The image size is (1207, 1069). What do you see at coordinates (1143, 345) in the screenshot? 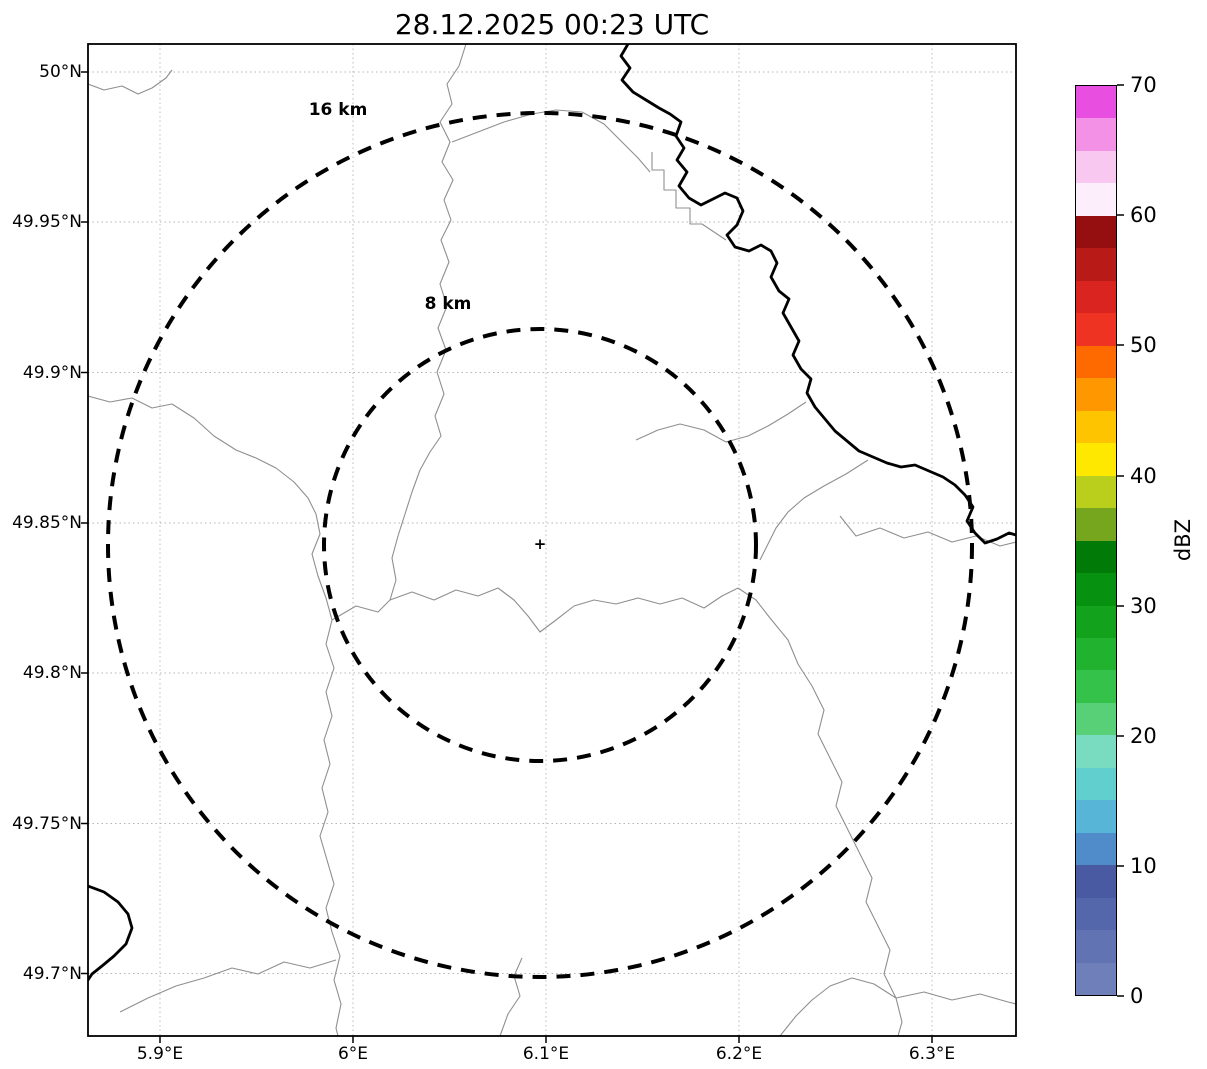
I see `colorbar-tick-label: 50` at bounding box center [1143, 345].